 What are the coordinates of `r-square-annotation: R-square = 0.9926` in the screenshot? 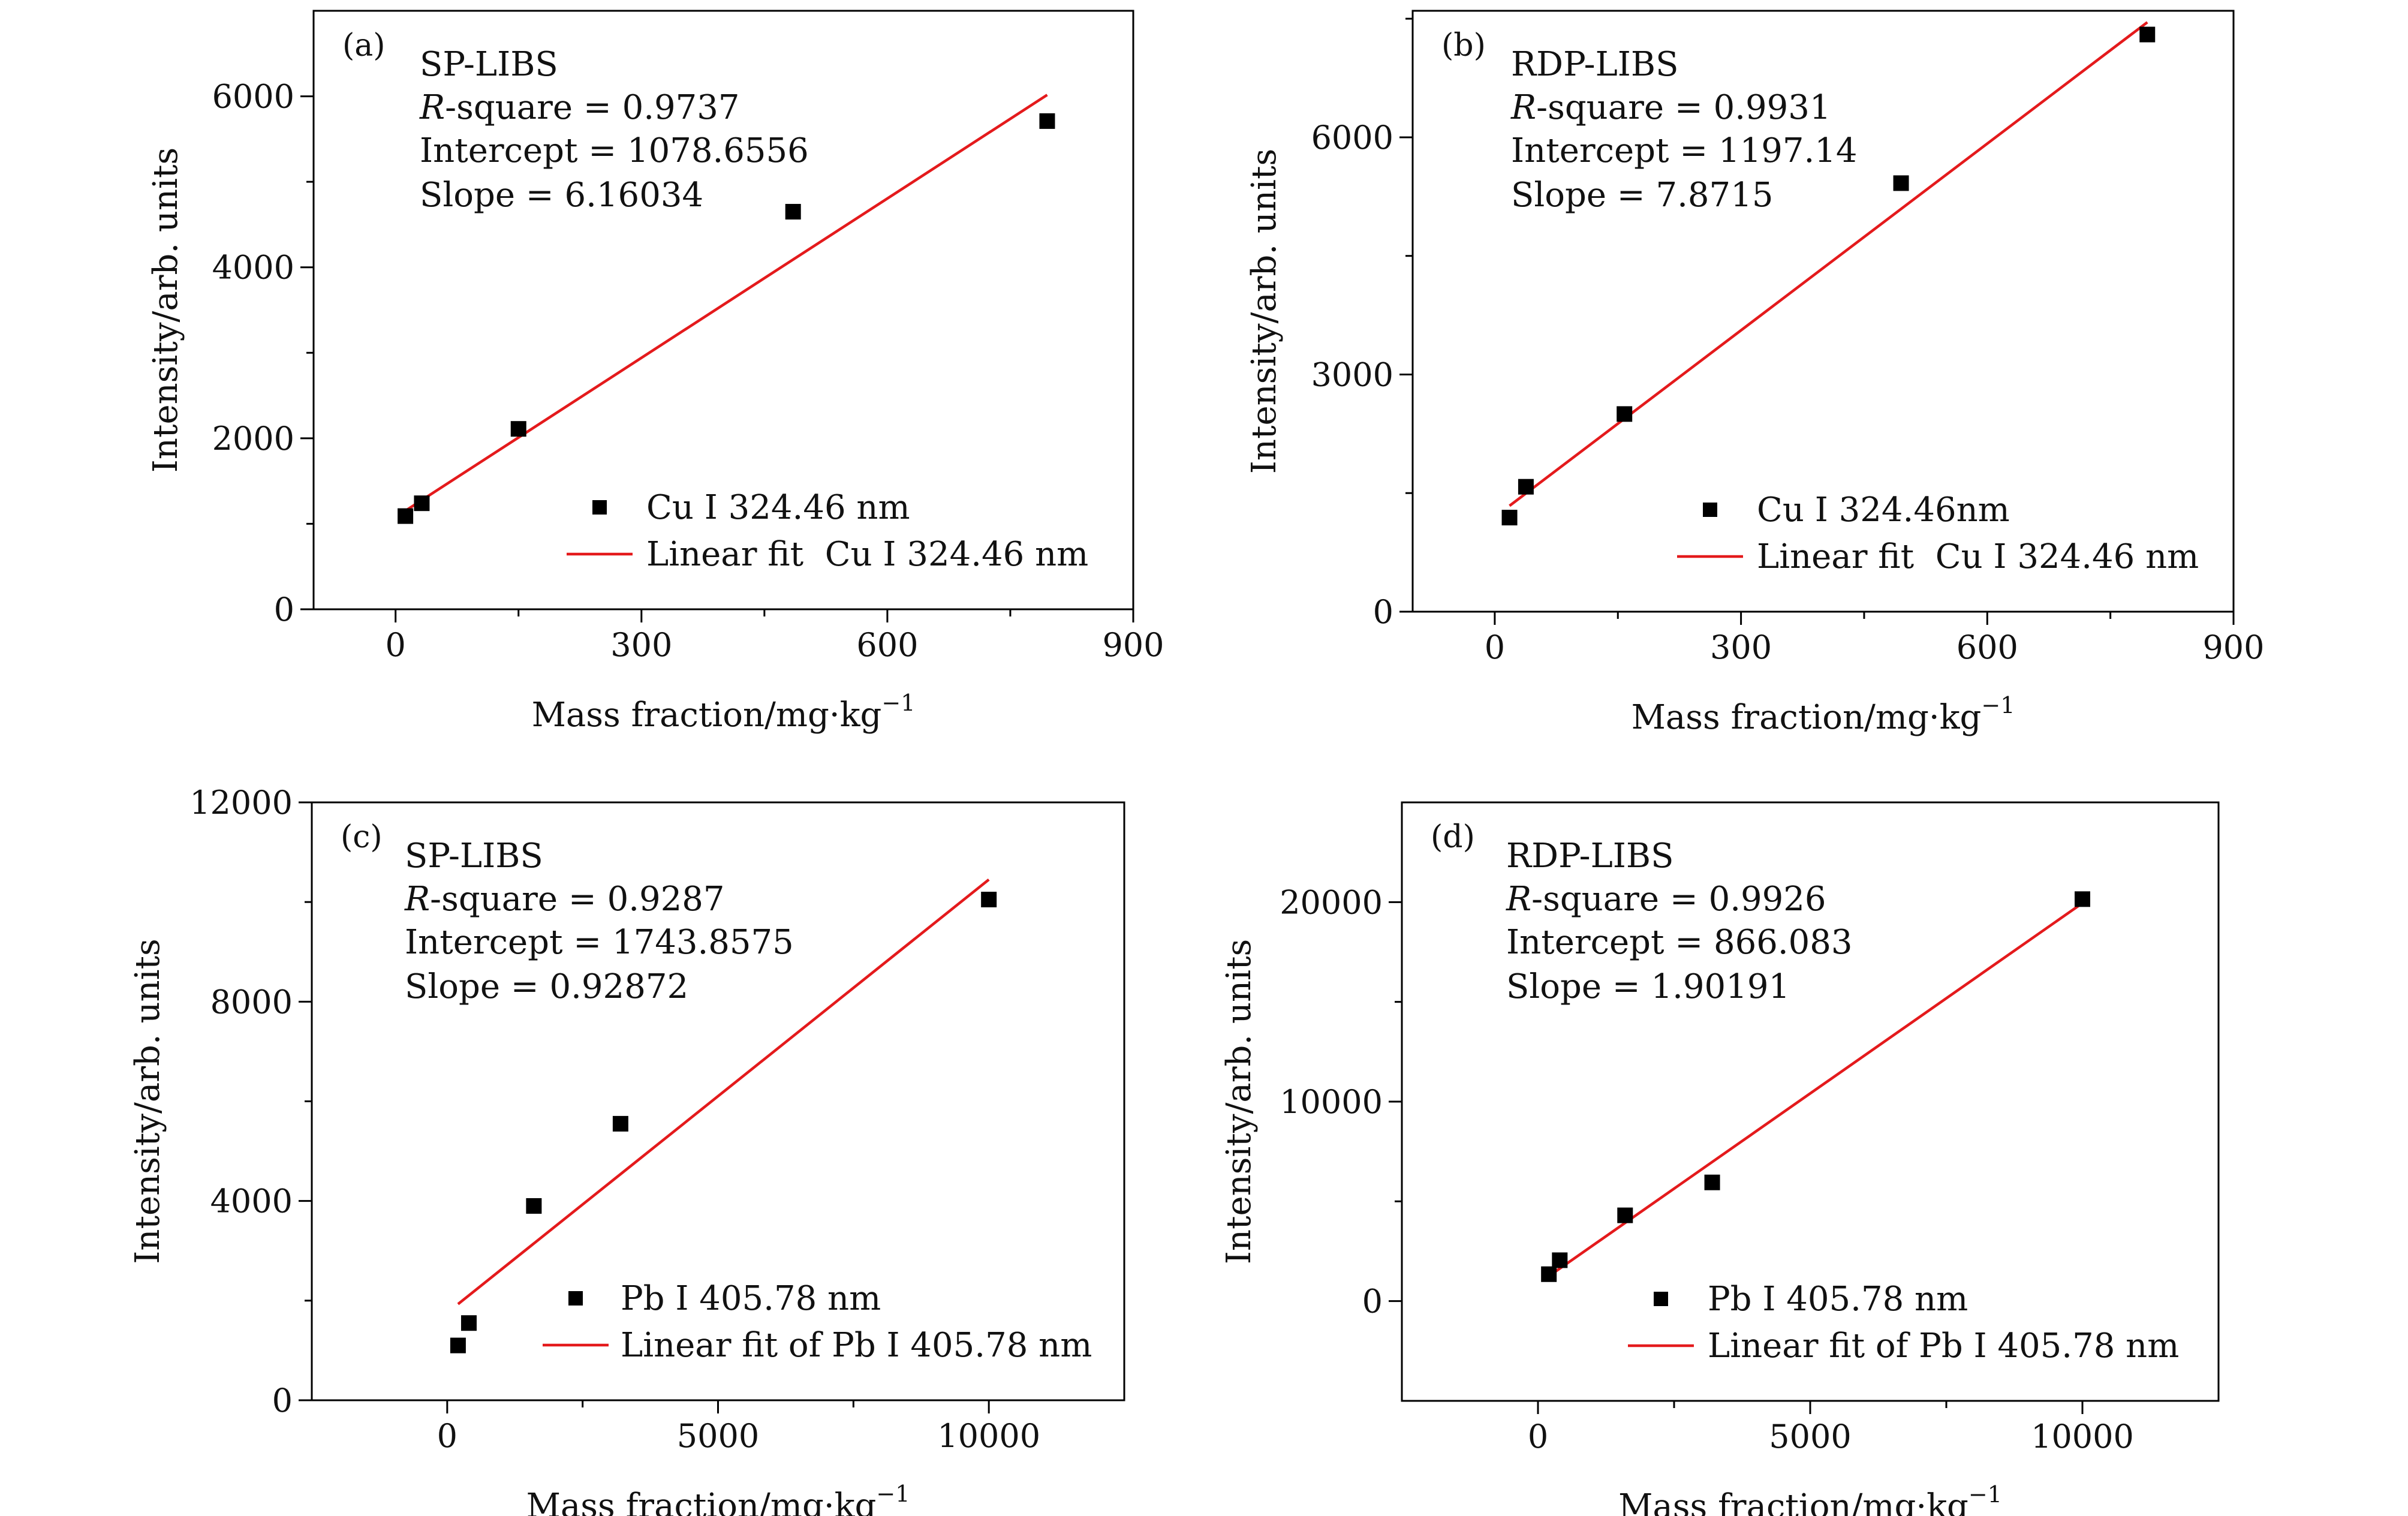 It's located at (1666, 899).